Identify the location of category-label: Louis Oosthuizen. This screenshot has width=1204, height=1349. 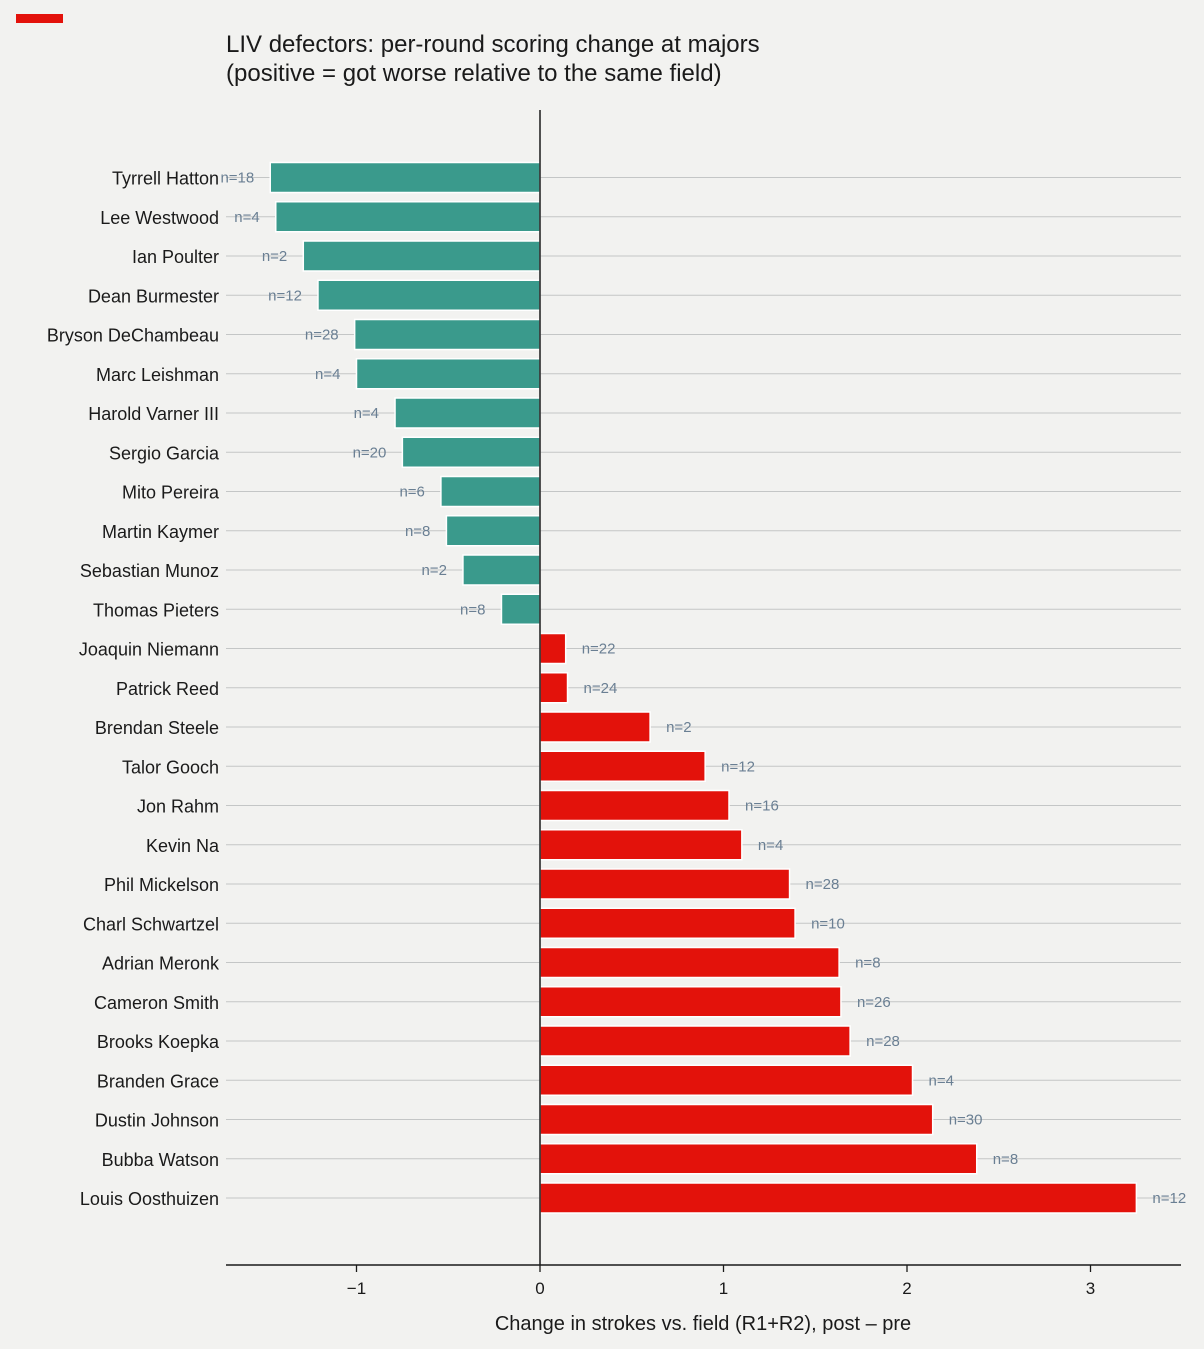
(149, 1199).